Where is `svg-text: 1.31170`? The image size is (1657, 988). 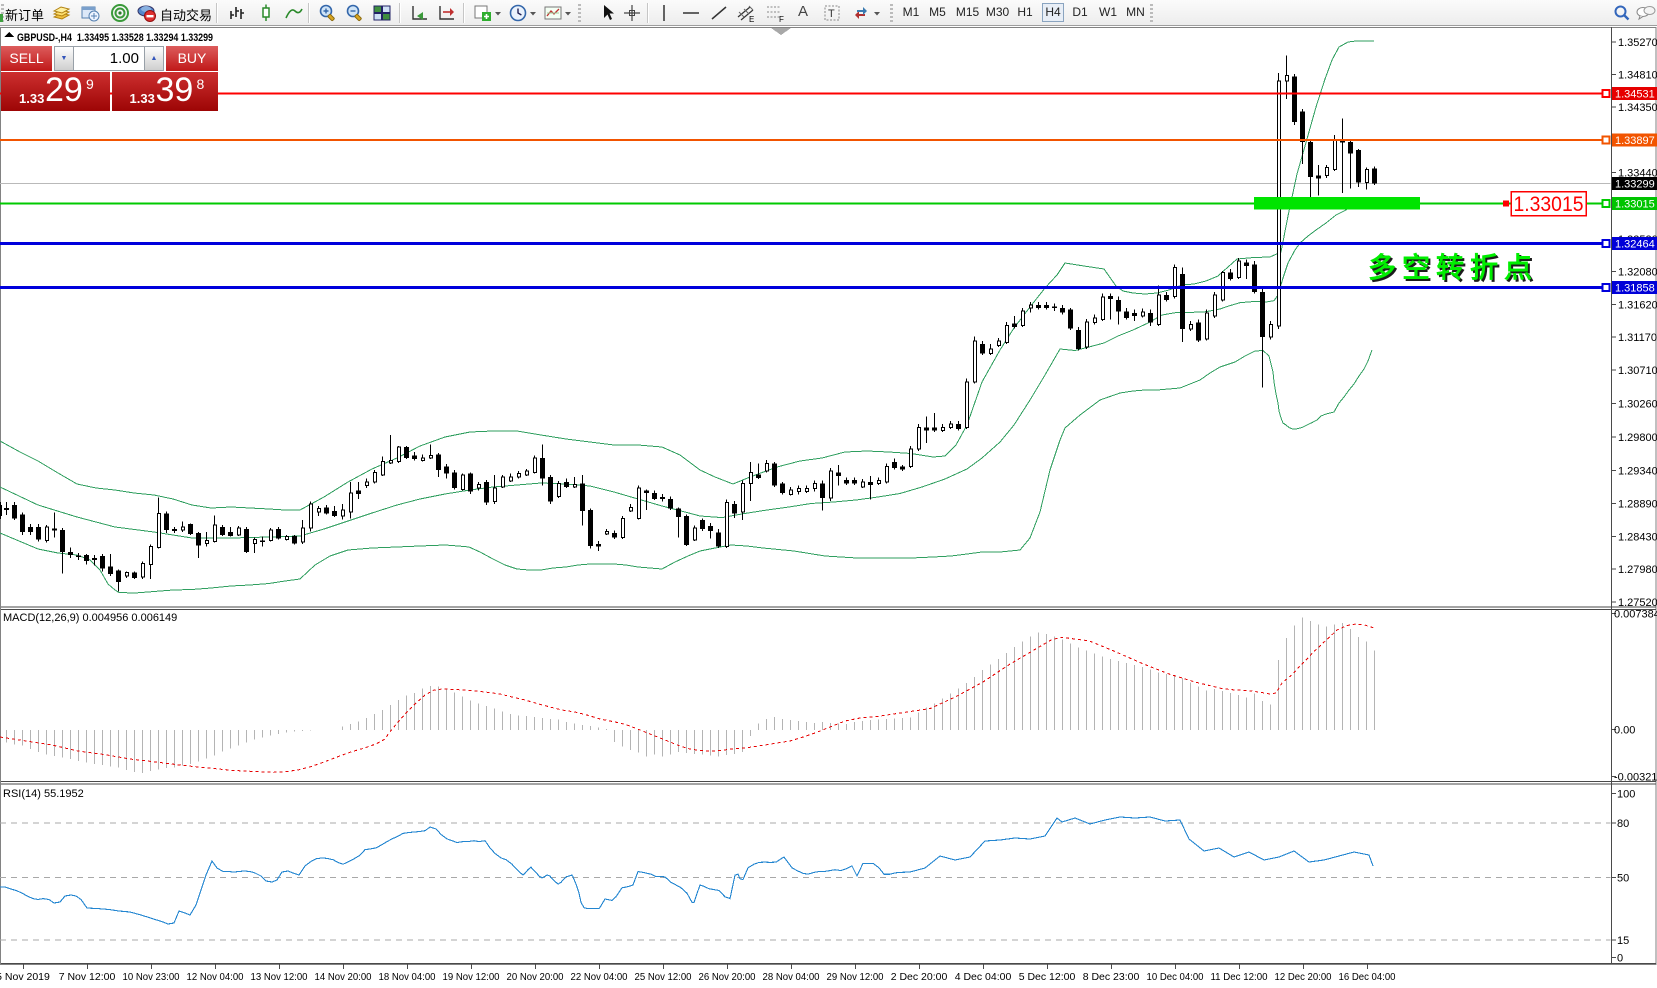 svg-text: 1.31170 is located at coordinates (1637, 338).